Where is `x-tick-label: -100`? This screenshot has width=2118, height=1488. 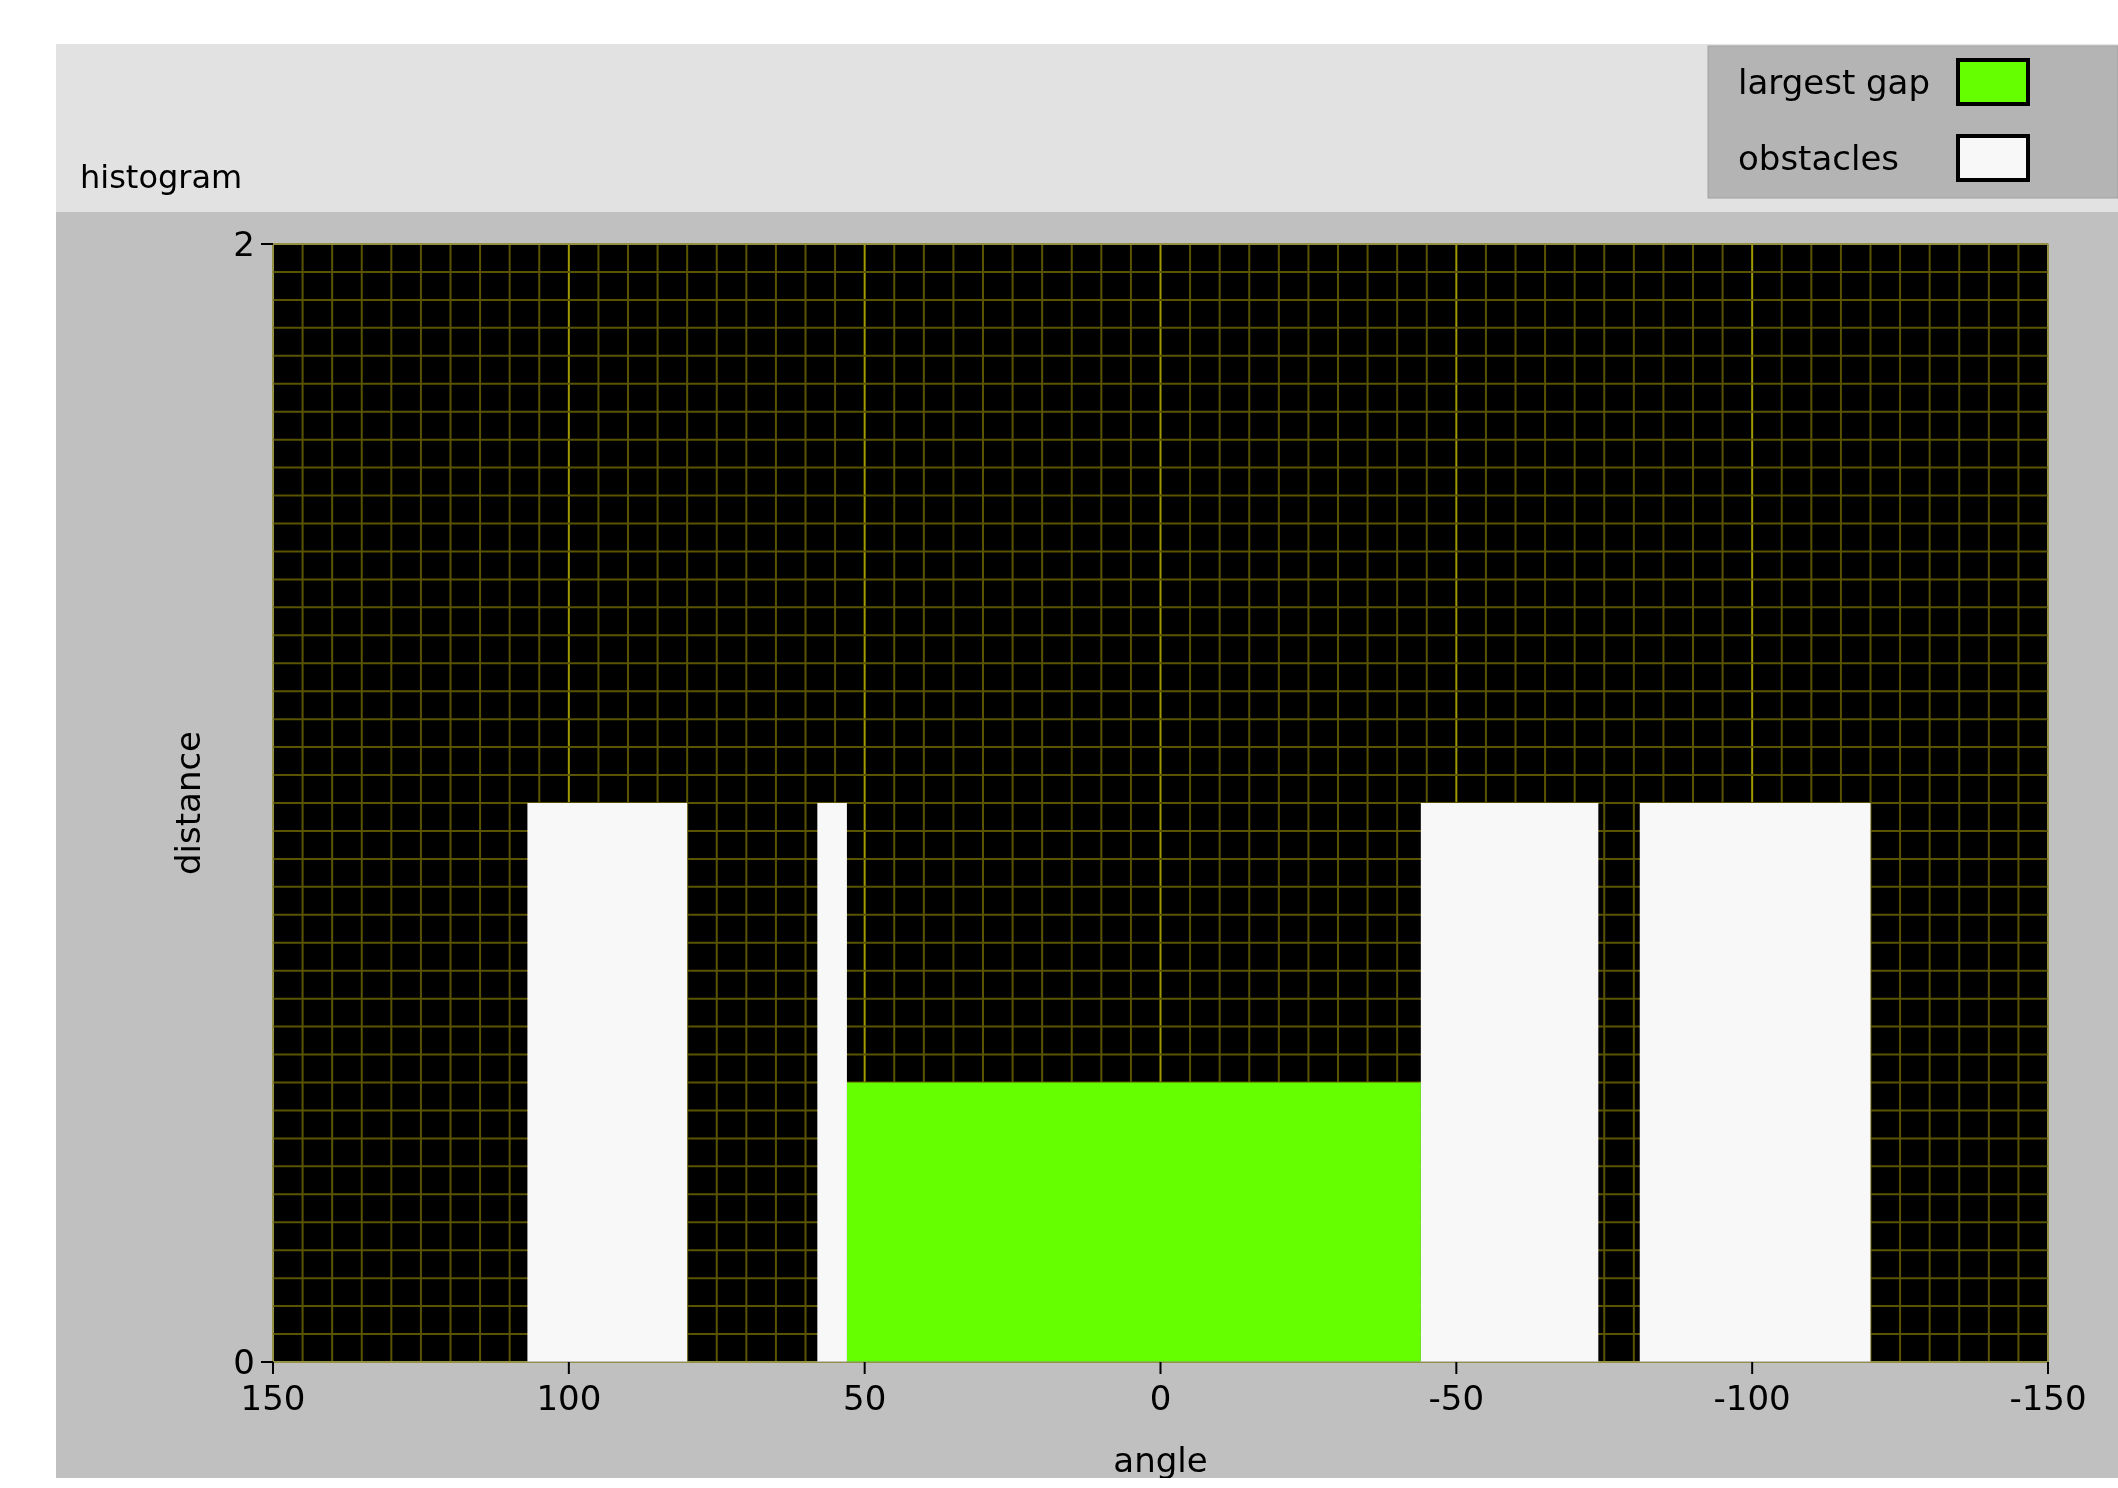
x-tick-label: -100 is located at coordinates (1752, 1398).